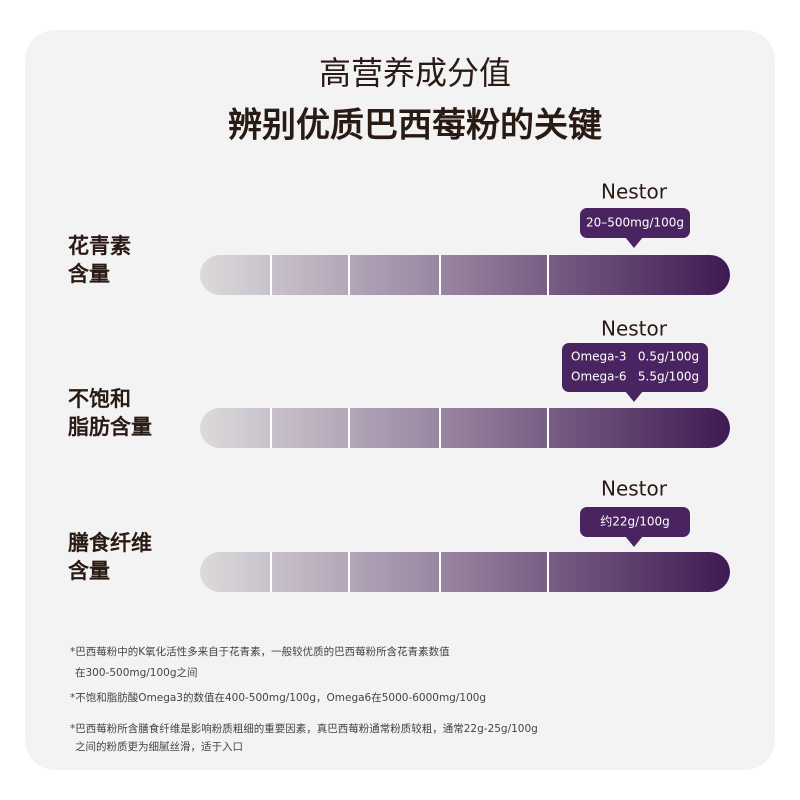 This screenshot has width=800, height=800. What do you see at coordinates (415, 73) in the screenshot?
I see `title: 高营养成分值` at bounding box center [415, 73].